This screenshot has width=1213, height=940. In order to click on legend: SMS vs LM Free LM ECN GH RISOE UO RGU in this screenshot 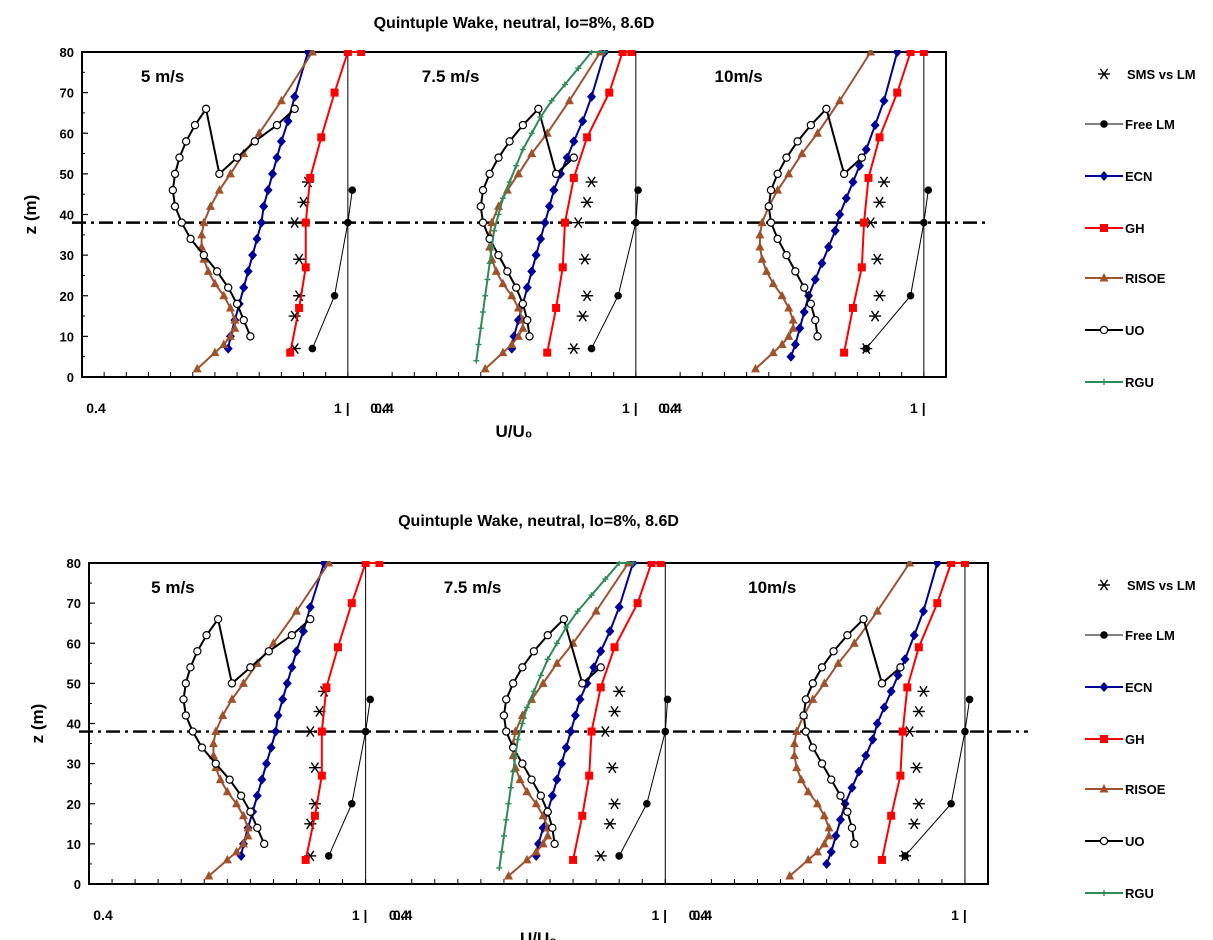, I will do `click(1140, 228)`.